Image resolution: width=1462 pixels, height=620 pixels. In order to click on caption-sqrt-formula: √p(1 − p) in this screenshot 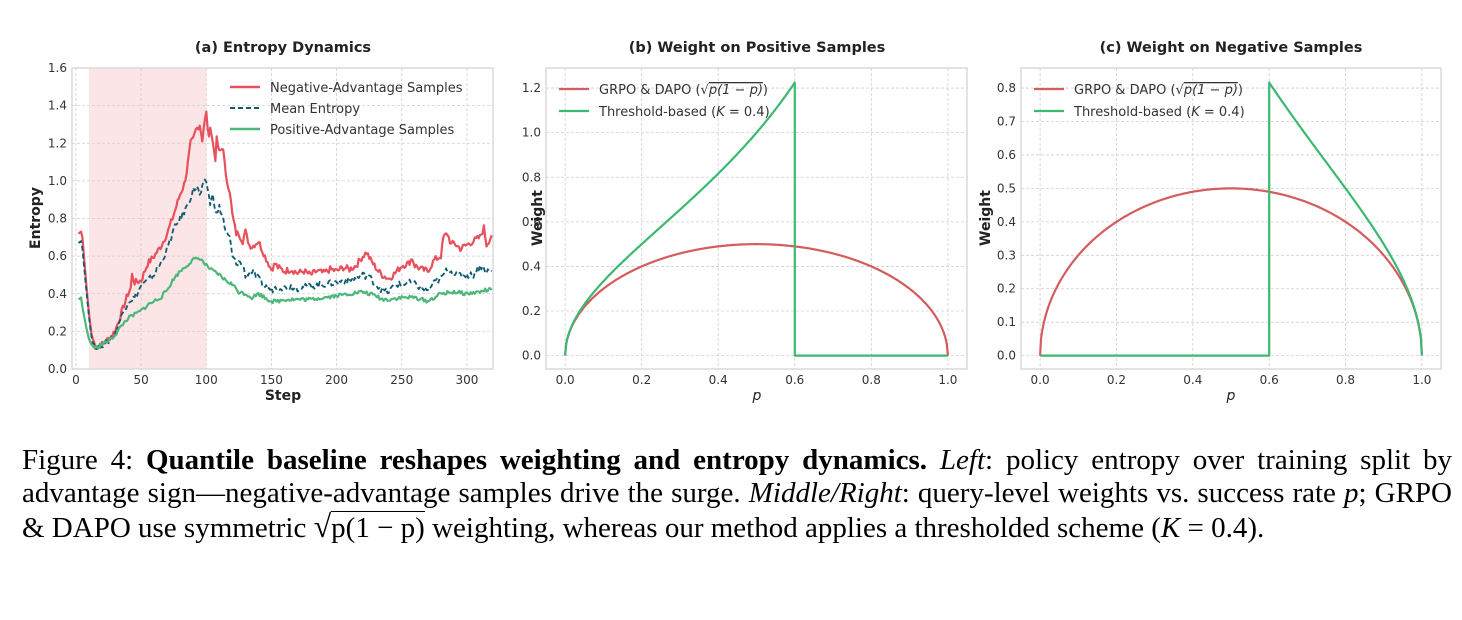, I will do `click(369, 527)`.